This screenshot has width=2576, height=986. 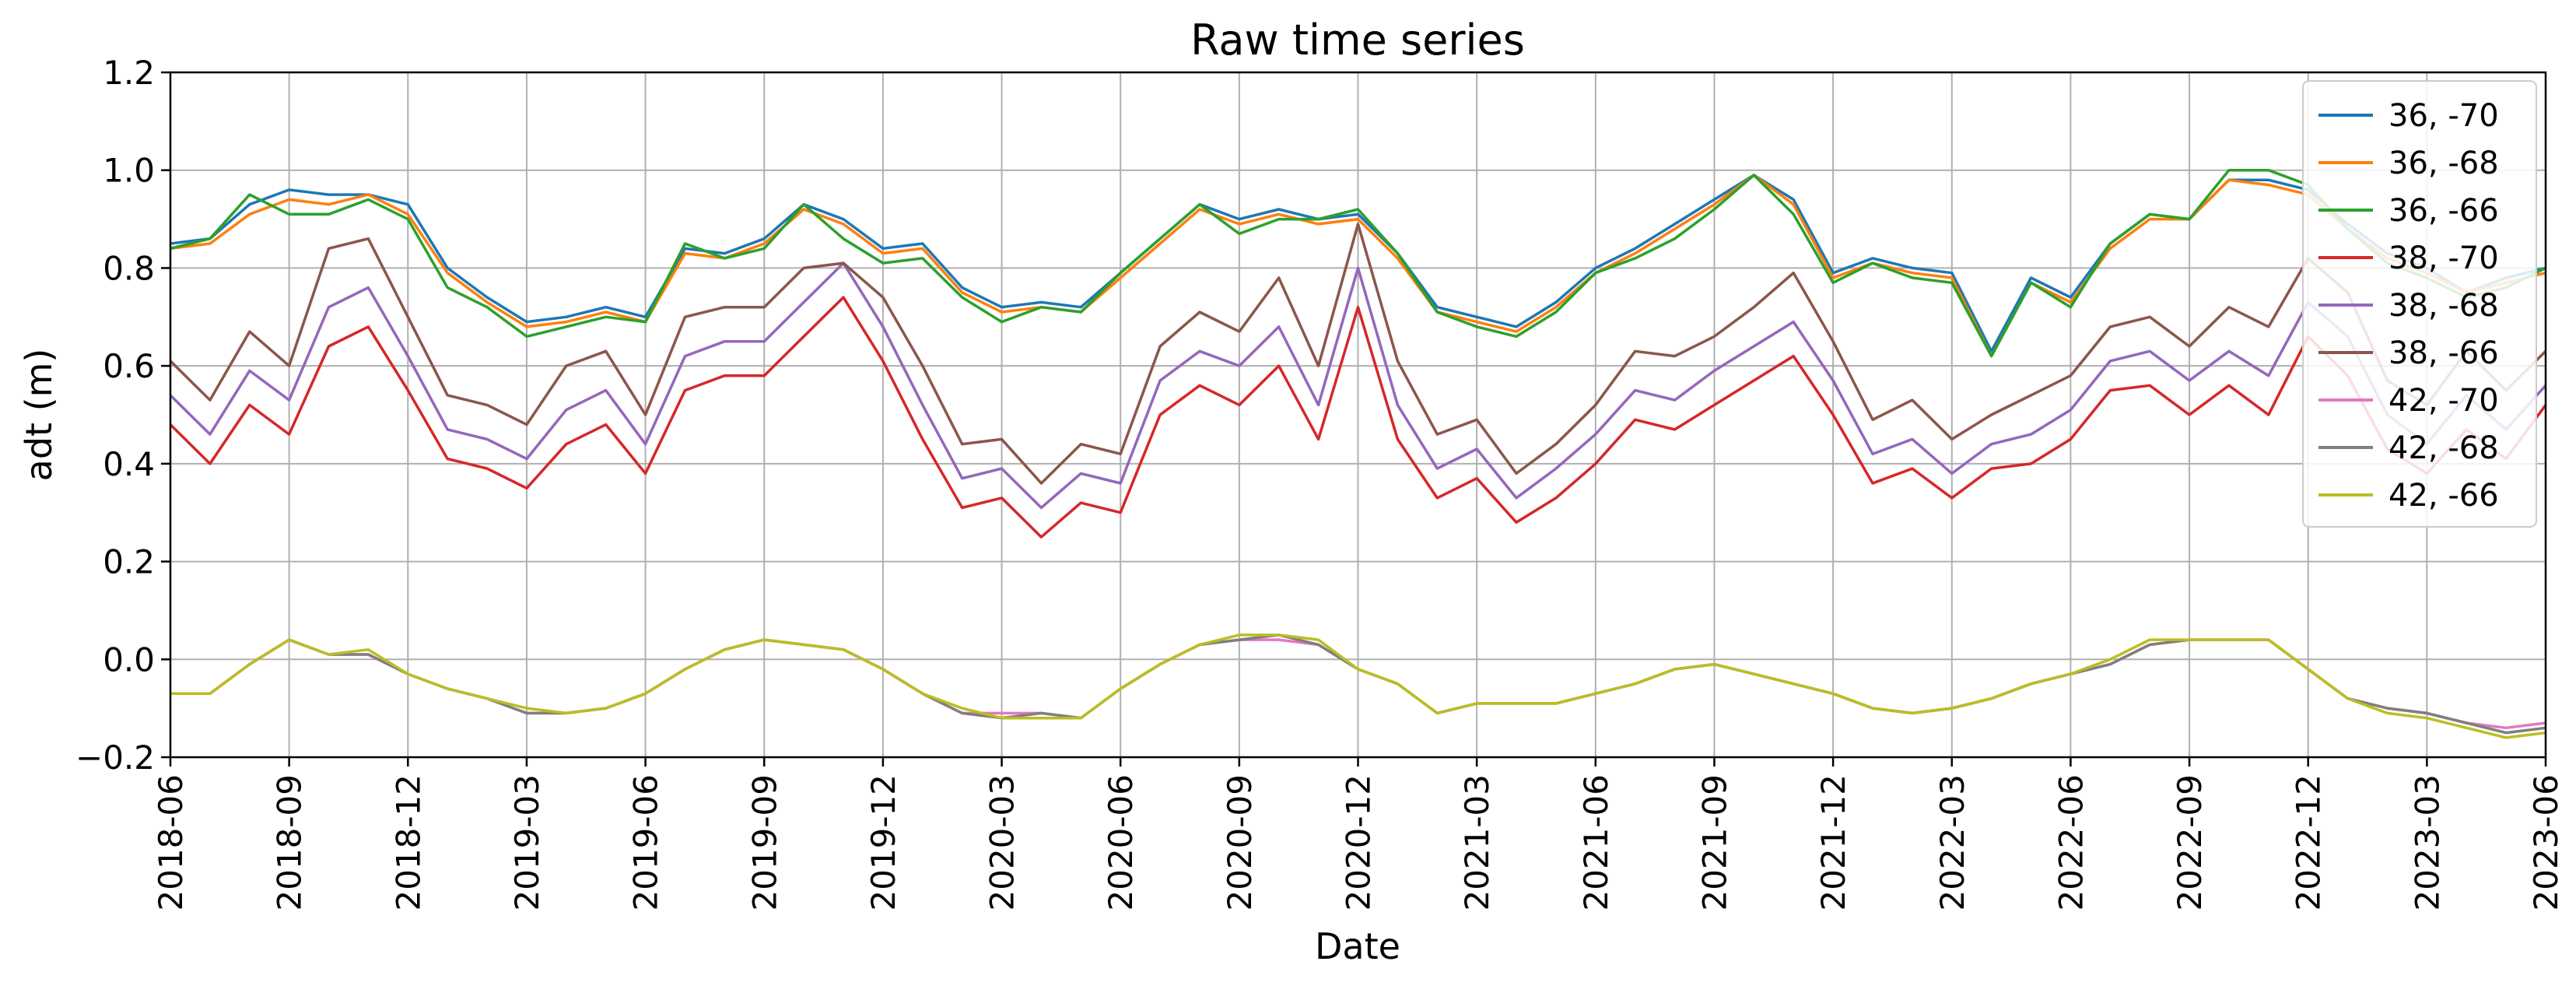 I want to click on x-tick-label: 2020-12, so click(x=1359, y=842).